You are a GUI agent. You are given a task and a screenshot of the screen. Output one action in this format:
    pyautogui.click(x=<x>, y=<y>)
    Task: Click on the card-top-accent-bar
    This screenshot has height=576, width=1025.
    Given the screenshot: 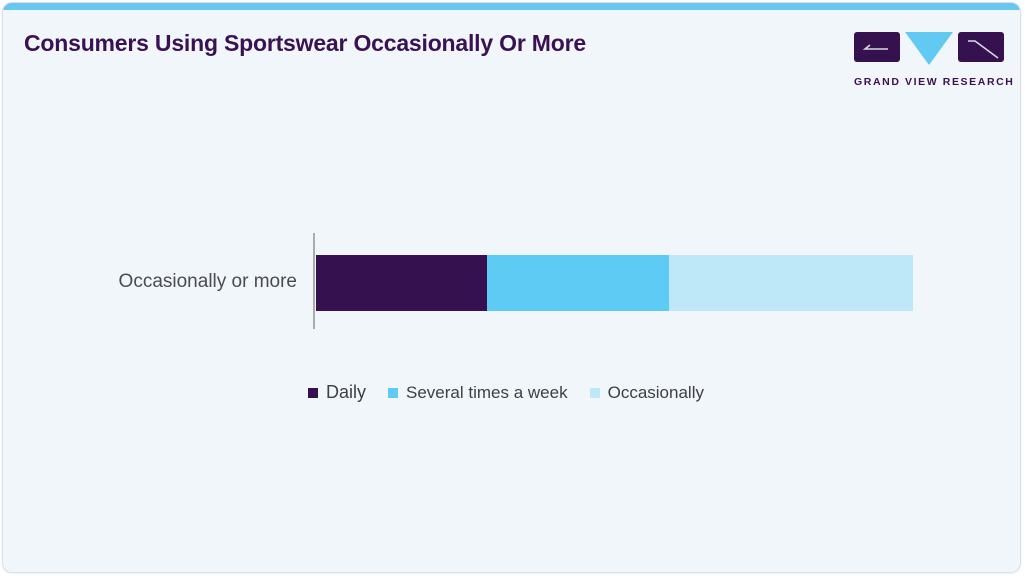 What is the action you would take?
    pyautogui.click(x=511, y=6)
    